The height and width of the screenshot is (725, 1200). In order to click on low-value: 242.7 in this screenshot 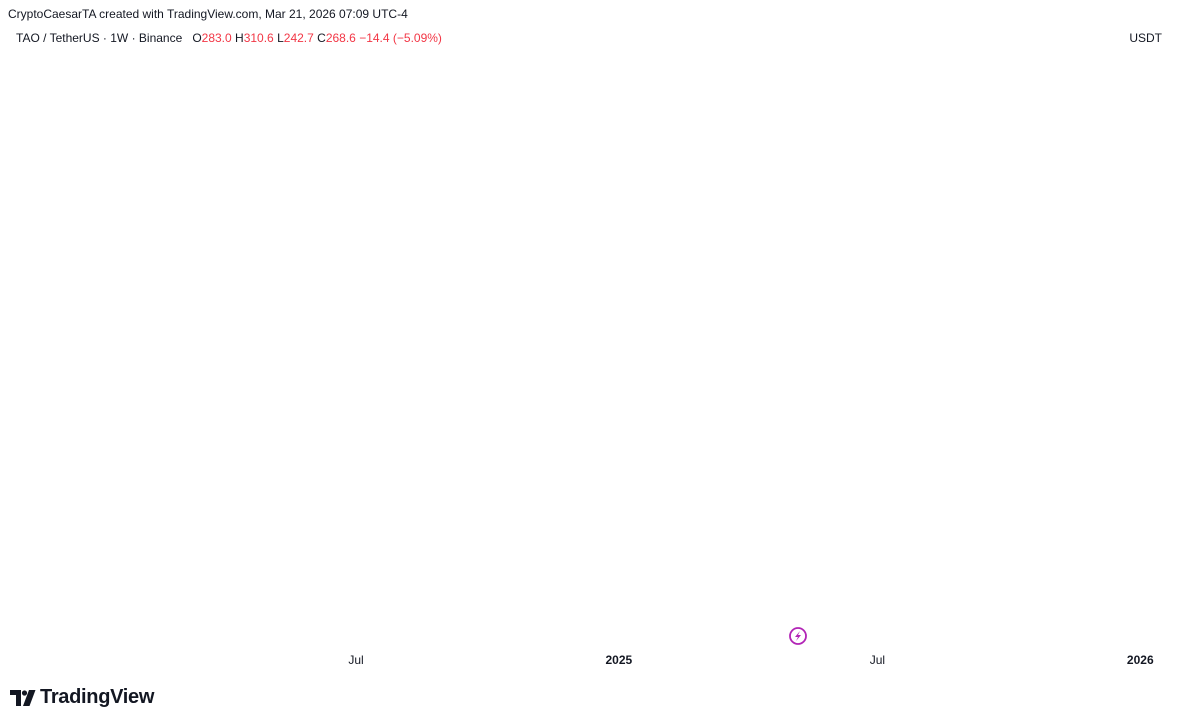, I will do `click(298, 38)`.